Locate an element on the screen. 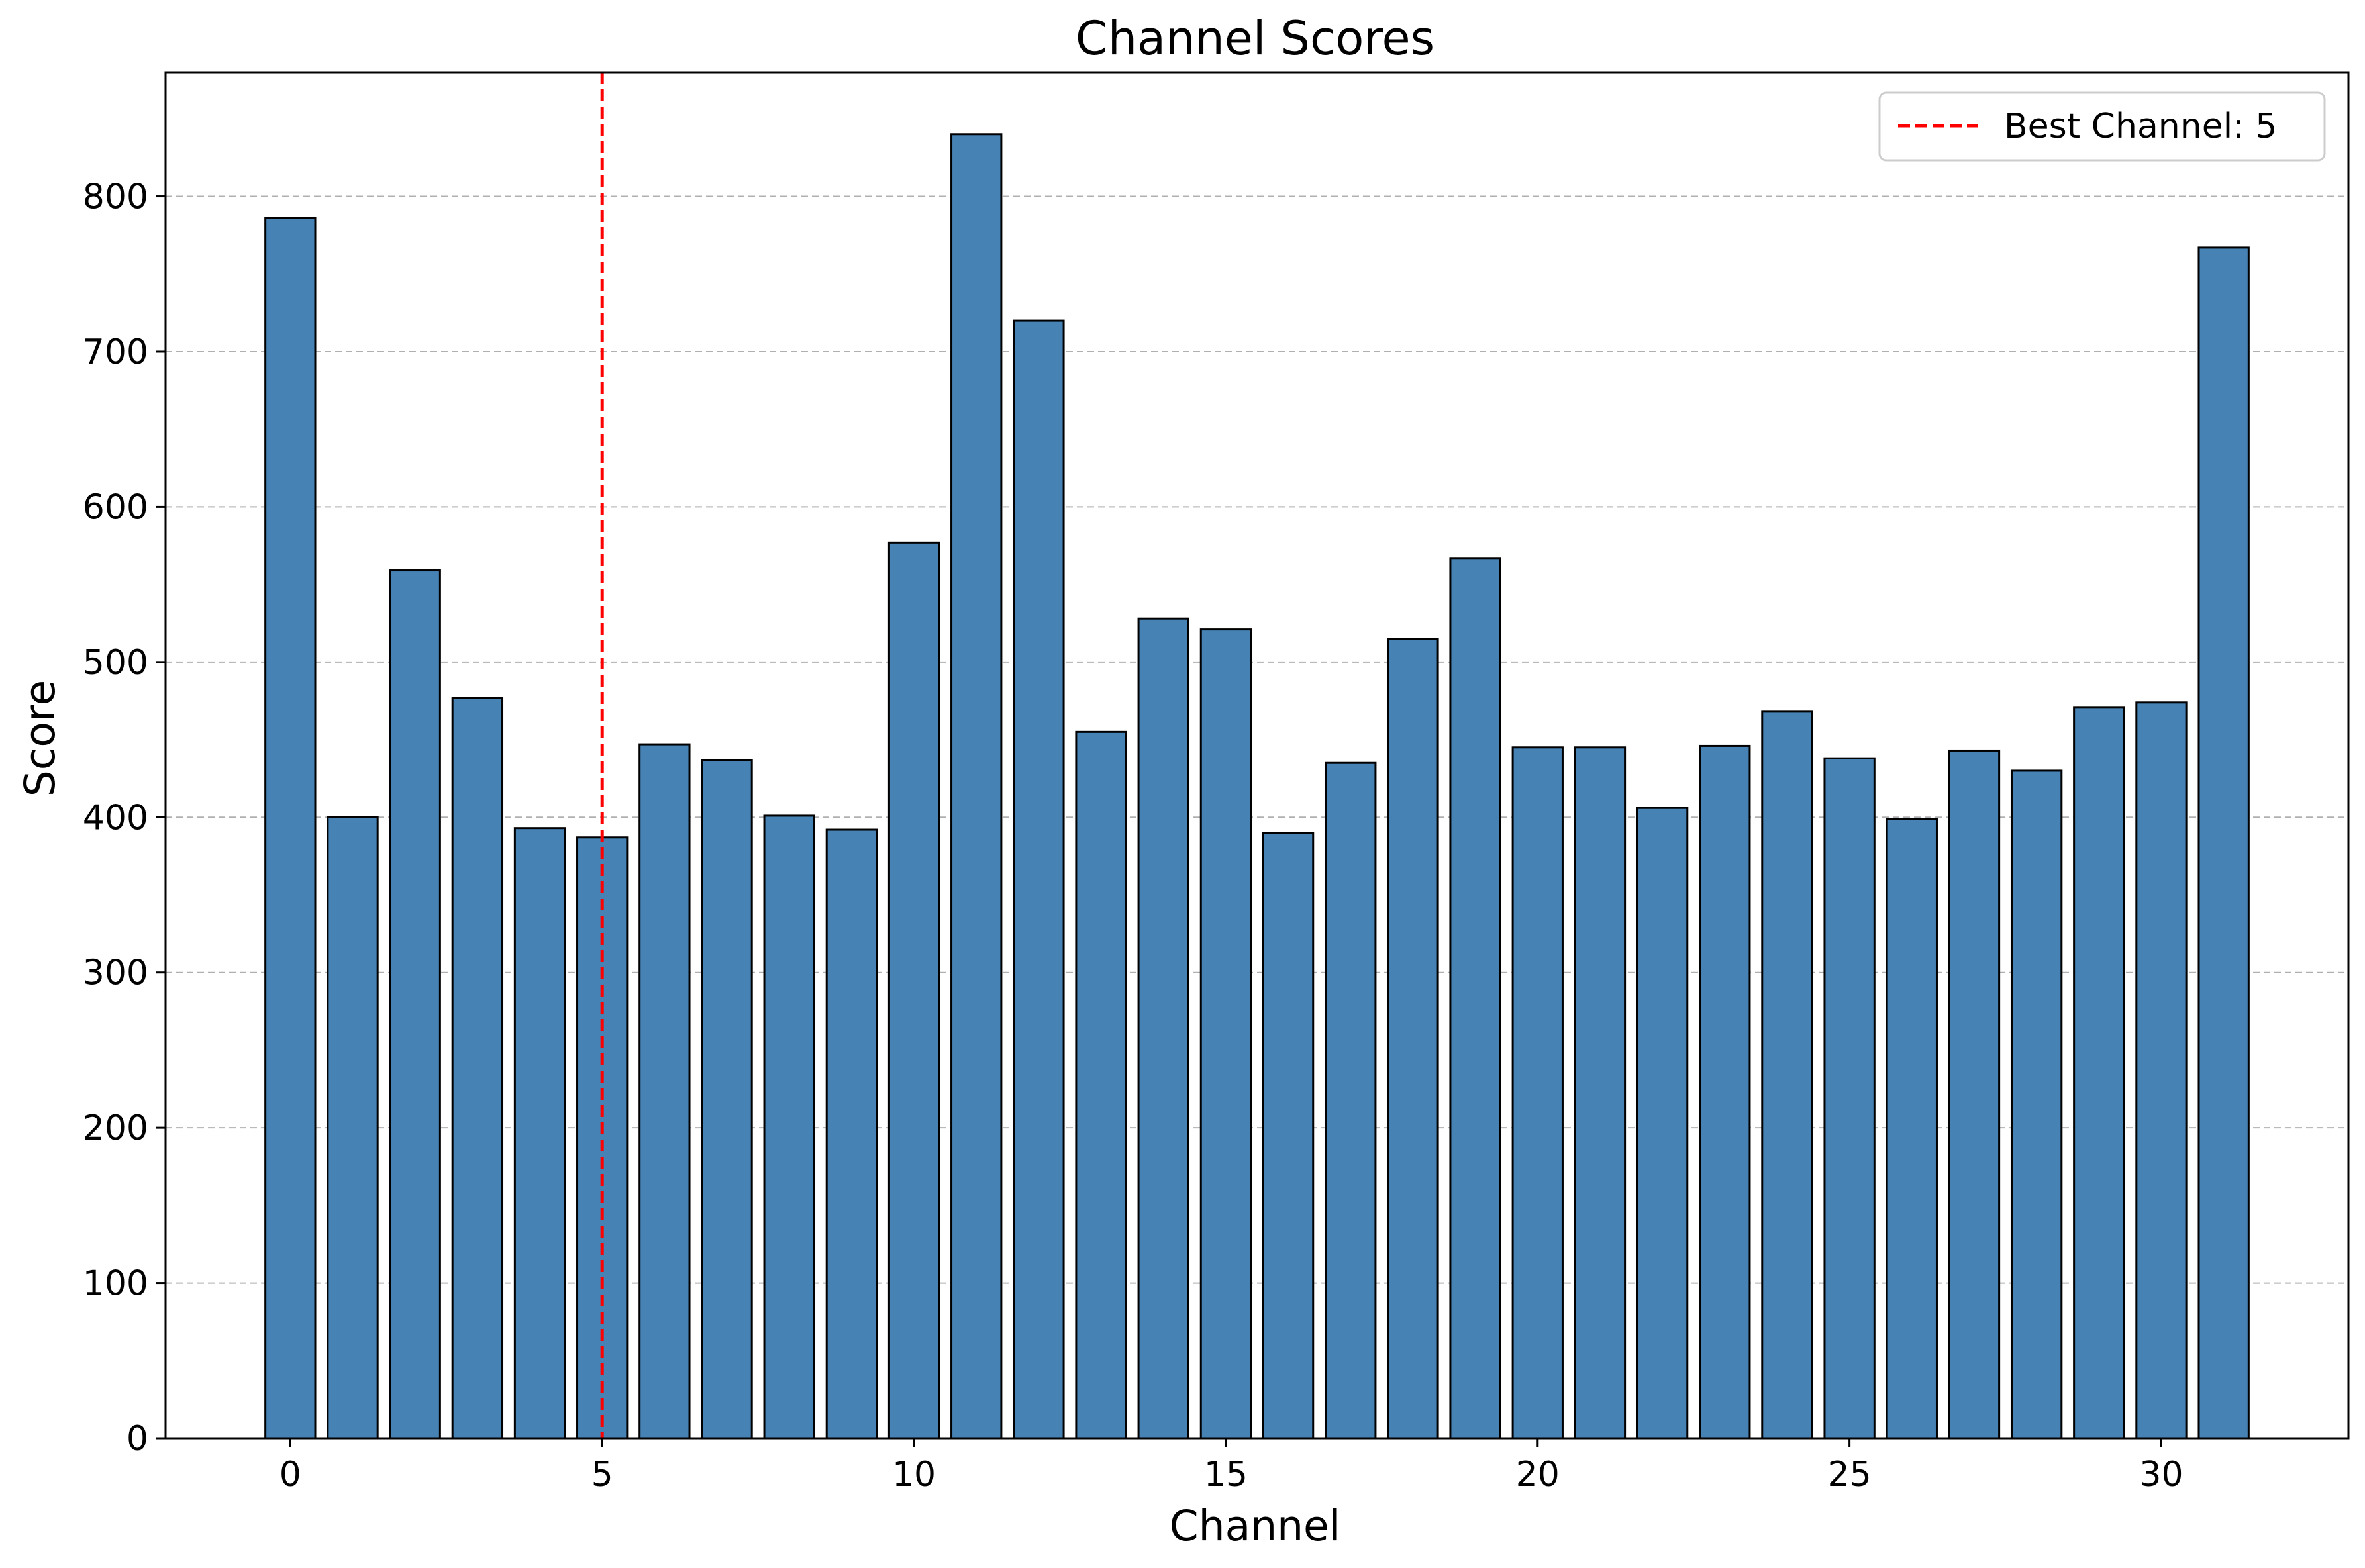  x-axis-ticks: 0 5 10 15 20 25 30 is located at coordinates (1231, 1466).